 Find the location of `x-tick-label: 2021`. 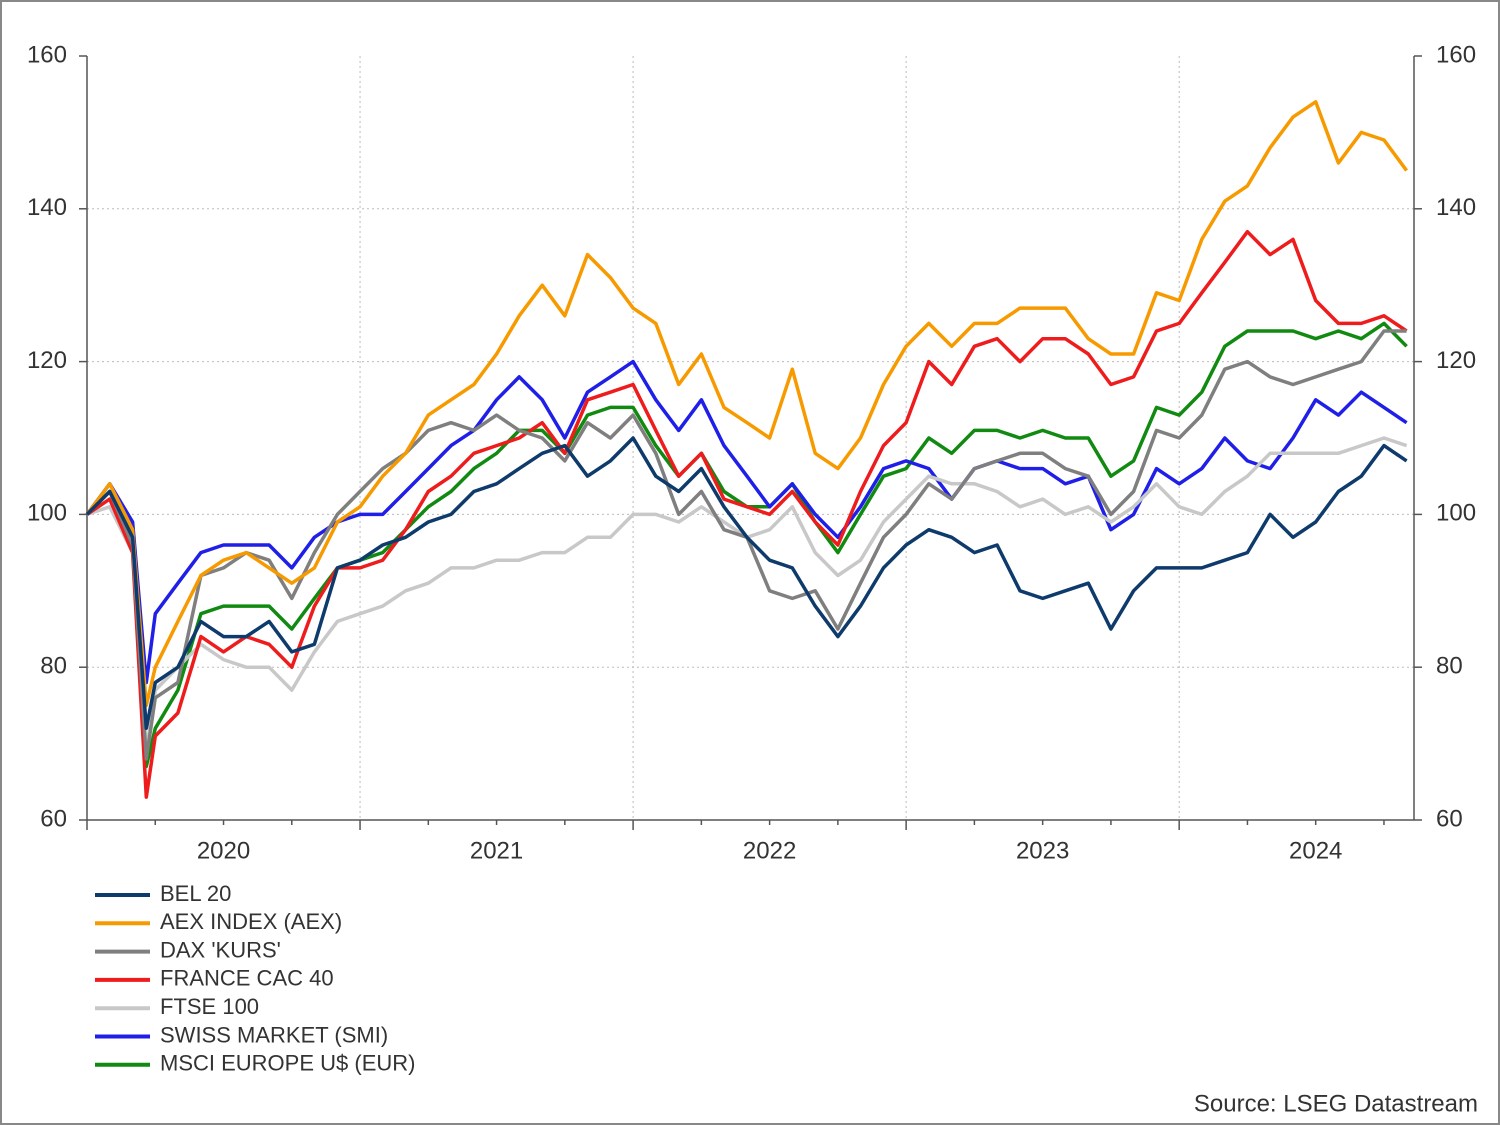

x-tick-label: 2021 is located at coordinates (496, 850).